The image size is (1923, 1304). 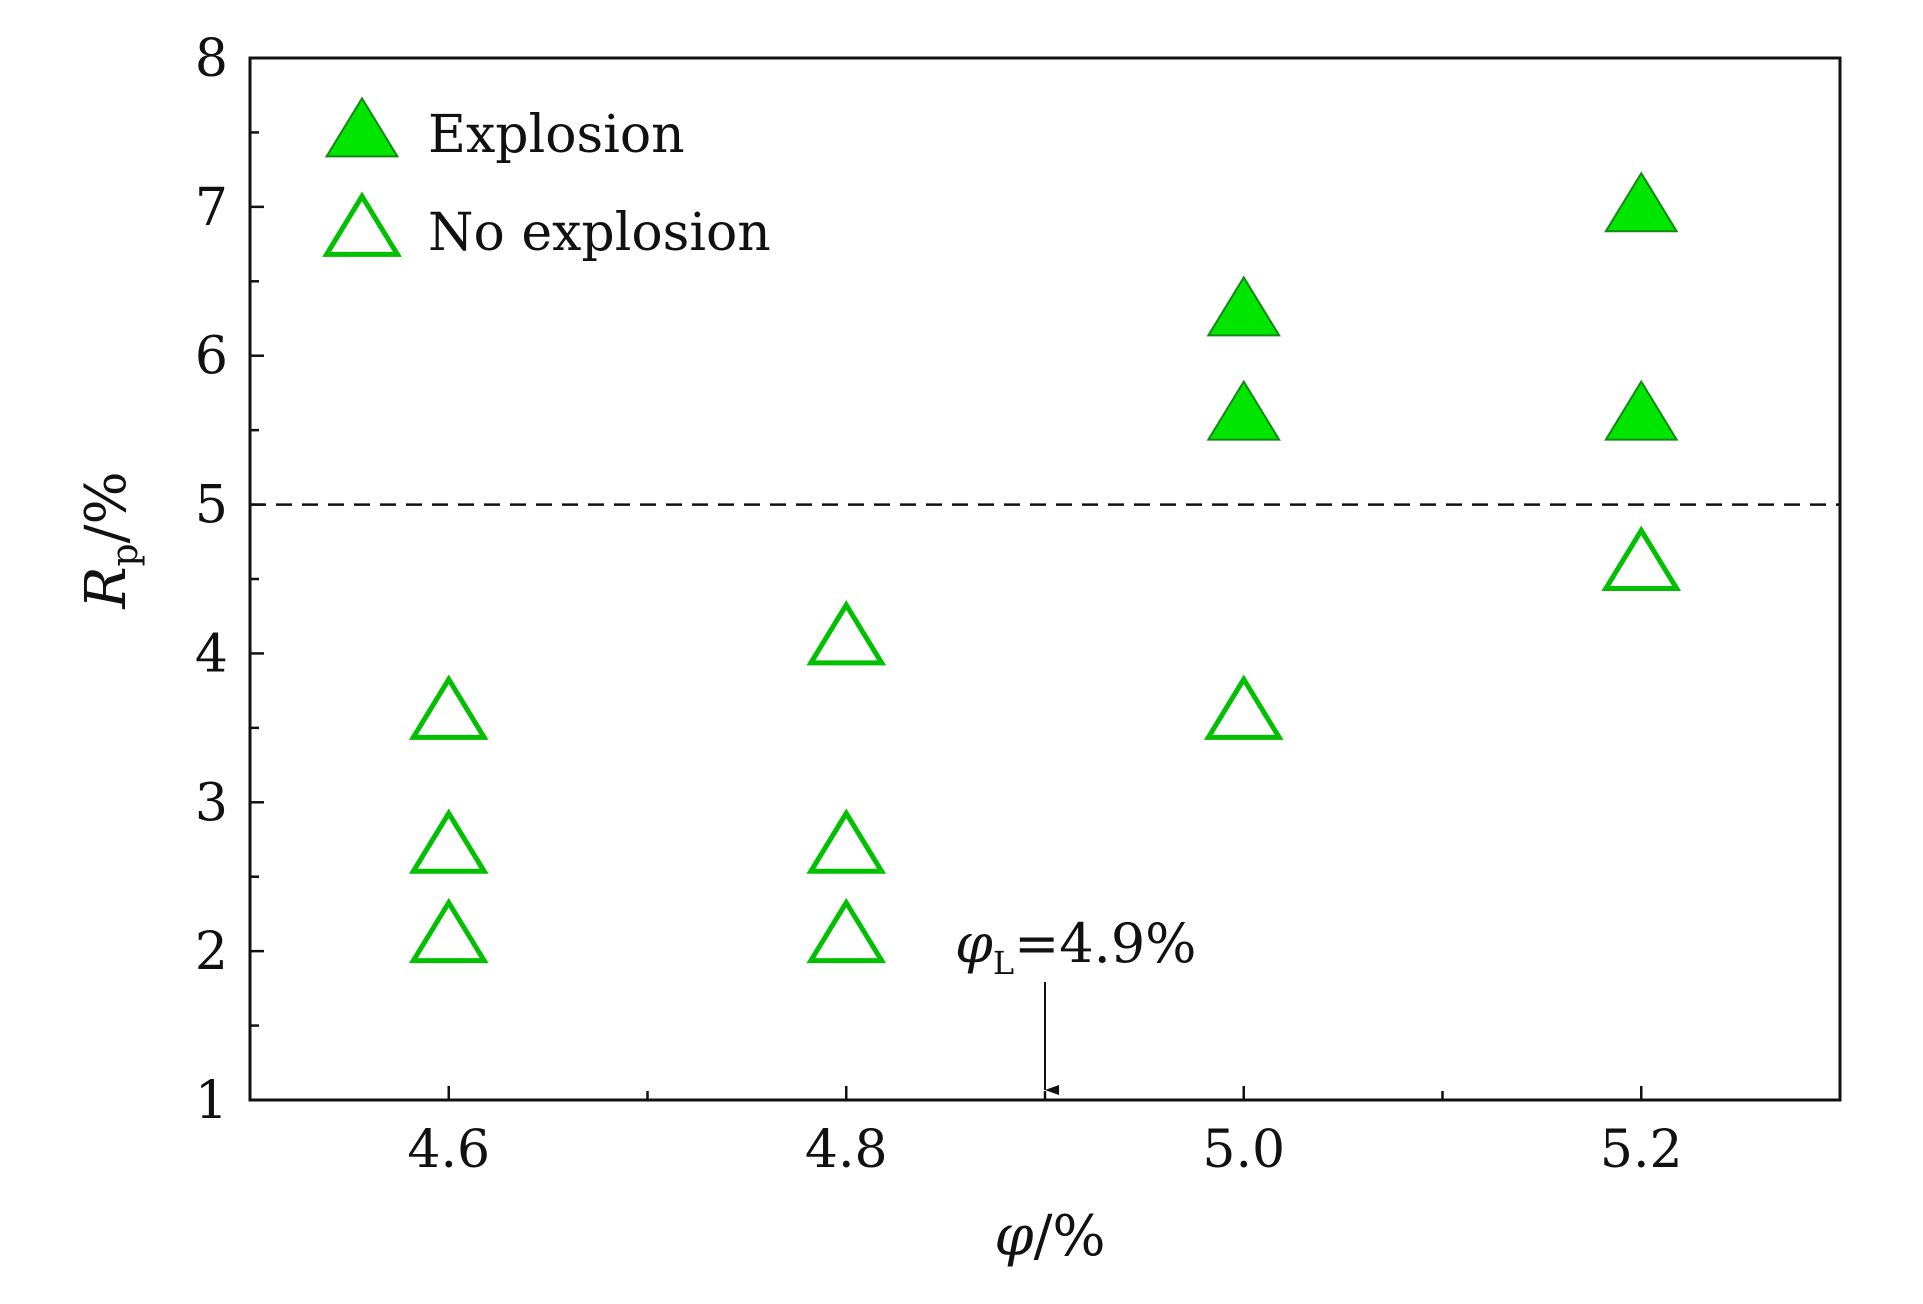 What do you see at coordinates (211, 506) in the screenshot?
I see `y-tick-label: 5` at bounding box center [211, 506].